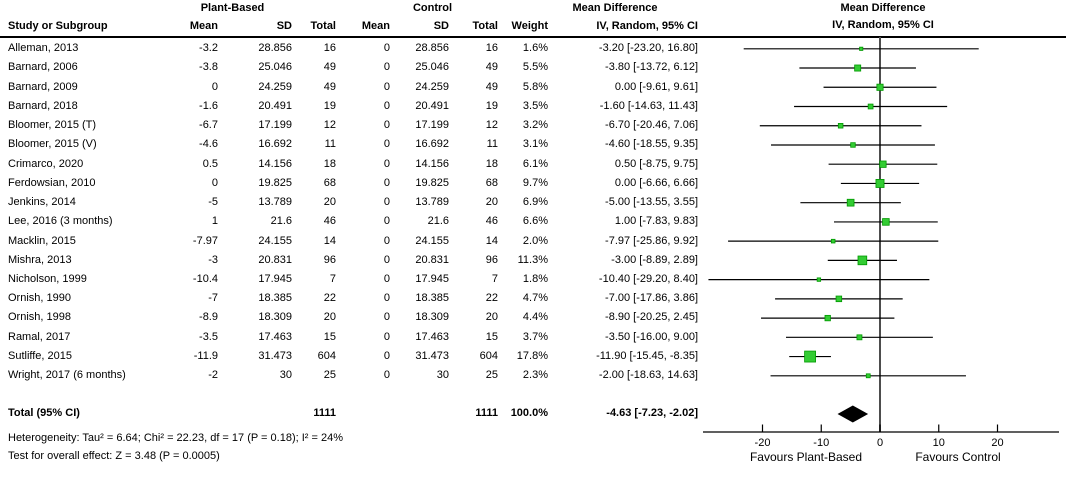  What do you see at coordinates (806, 457) in the screenshot?
I see `favours-left-label: Favours Plant-Based` at bounding box center [806, 457].